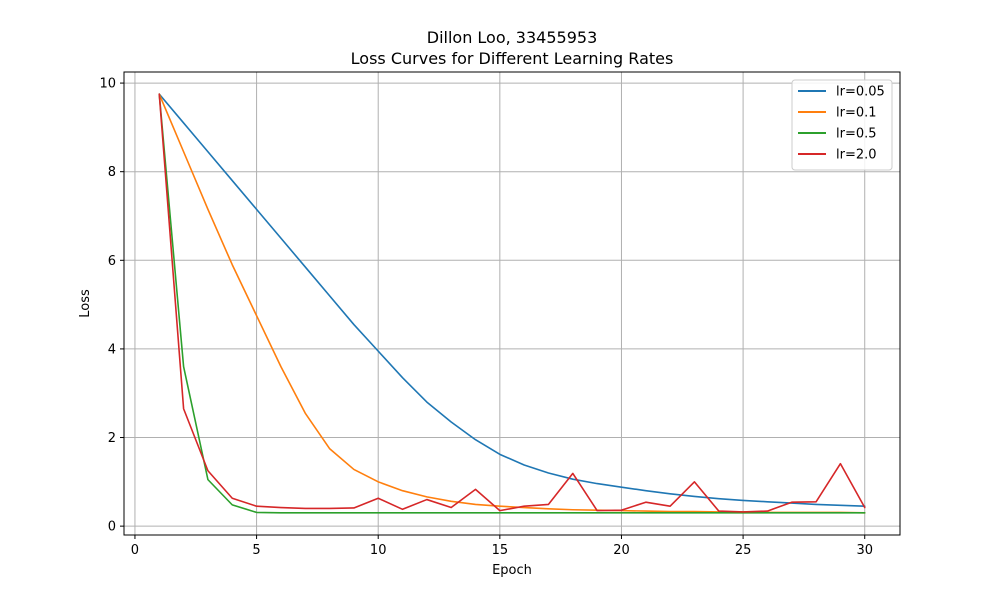 The image size is (1000, 600). I want to click on legend-label: lr=0.05, so click(860, 92).